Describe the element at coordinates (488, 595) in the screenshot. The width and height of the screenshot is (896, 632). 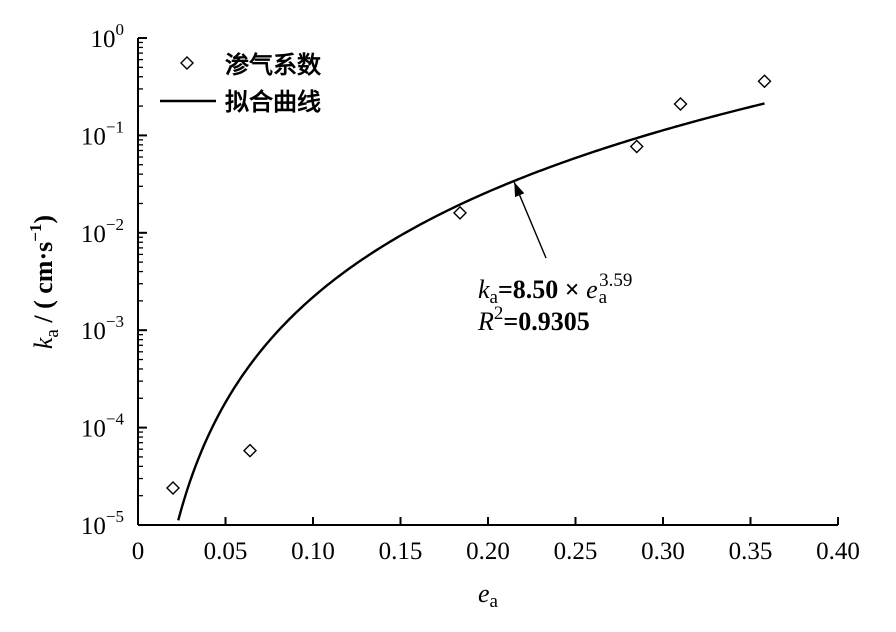
I see `x-axis-label: ea` at that location.